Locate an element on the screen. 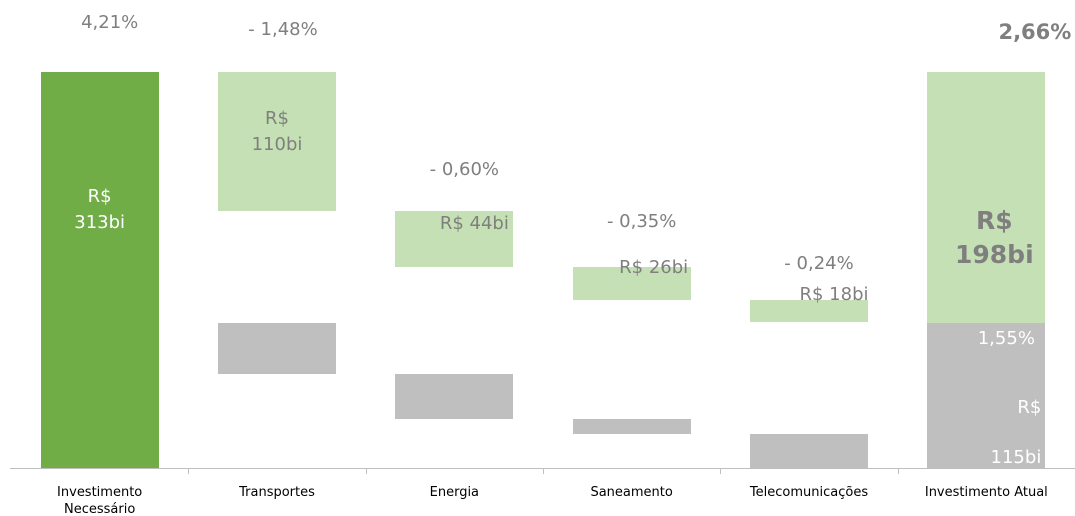 Image resolution: width=1075 pixels, height=516 pixels. data-label: 1,55% is located at coordinates (1006, 338).